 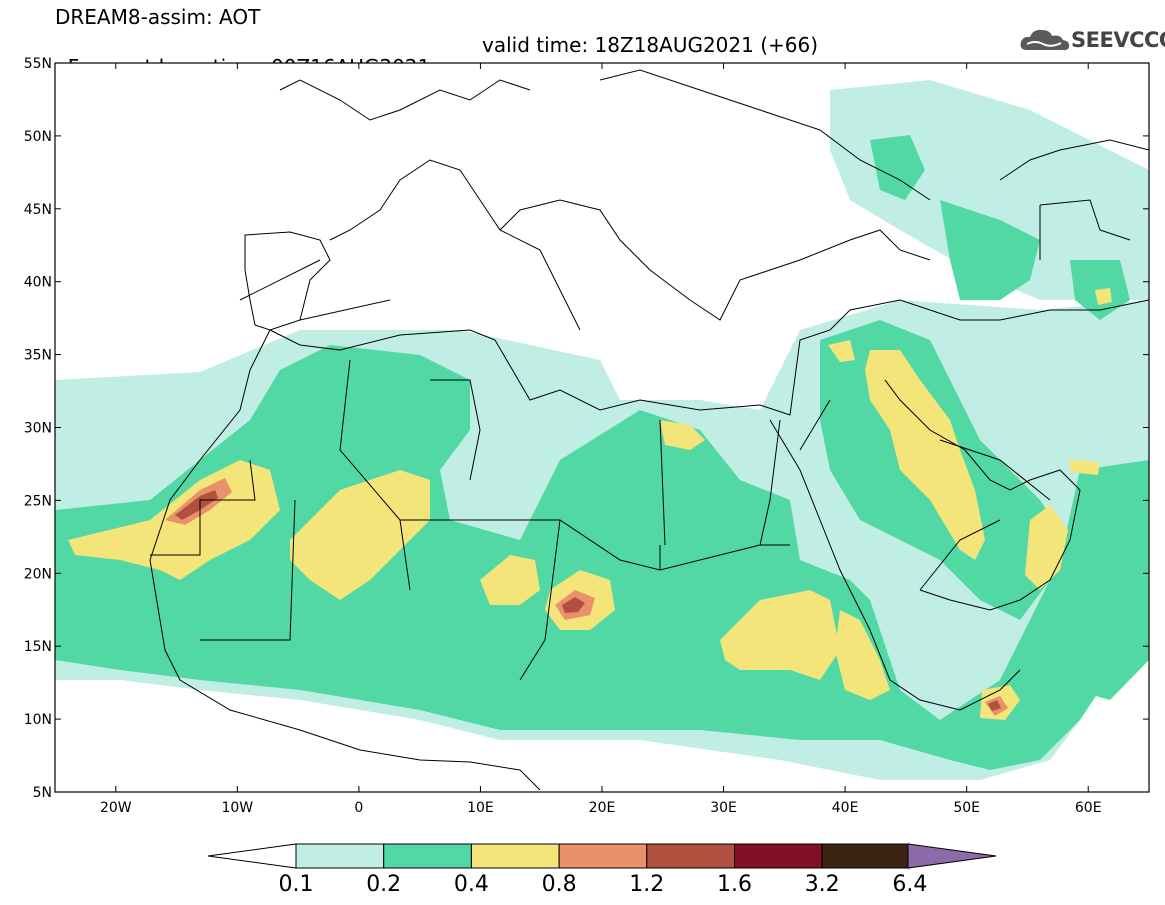 I want to click on lon-label: 10E, so click(x=480, y=808).